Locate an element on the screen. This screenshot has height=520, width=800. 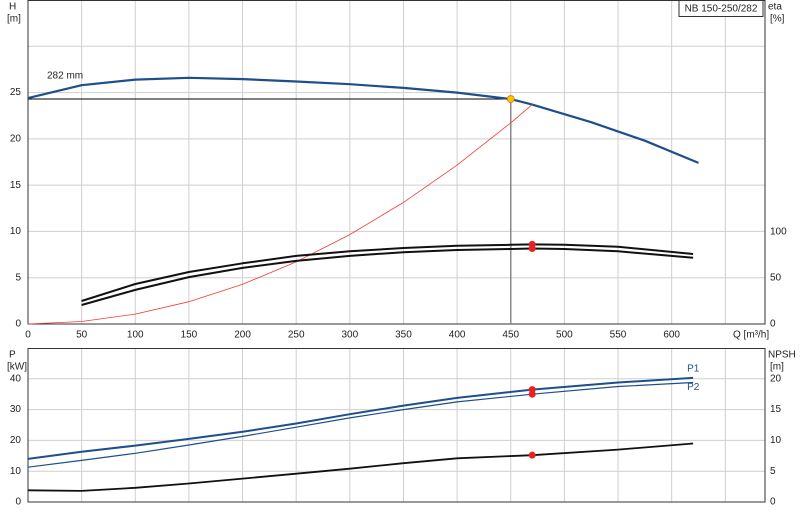
y-tick-label: 25 is located at coordinates (16, 92).